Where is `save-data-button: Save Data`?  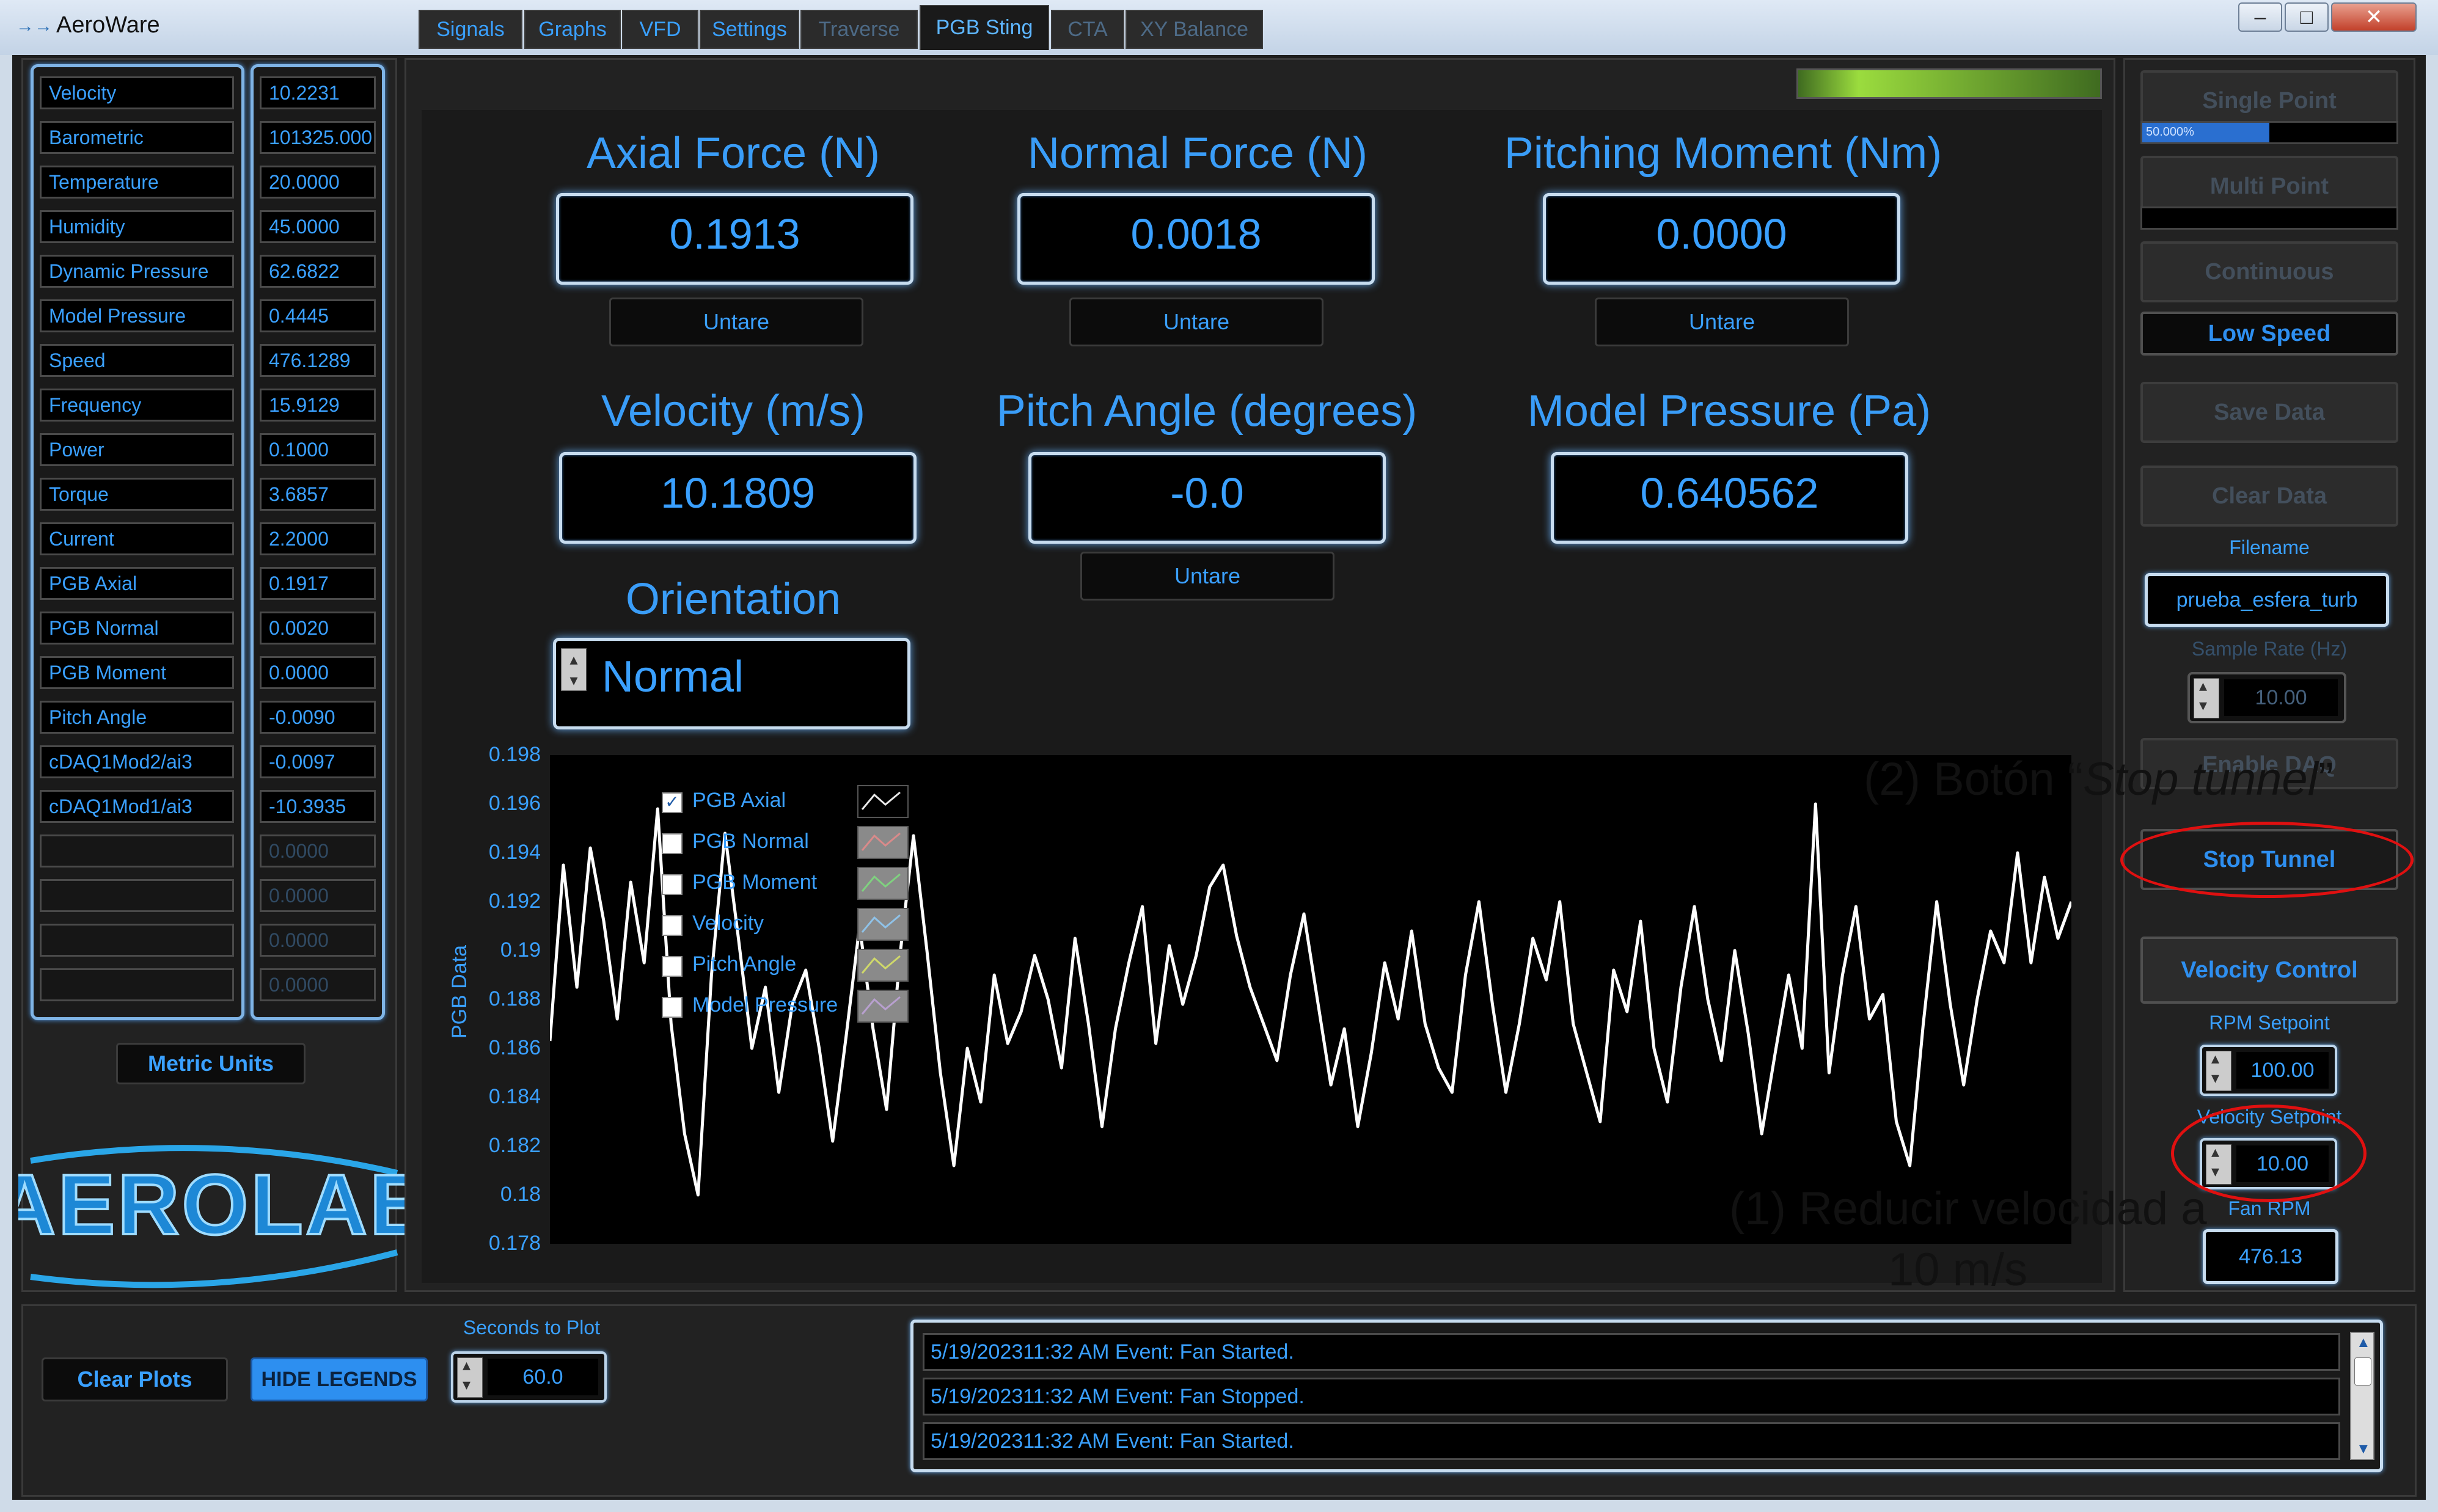 save-data-button: Save Data is located at coordinates (2269, 412).